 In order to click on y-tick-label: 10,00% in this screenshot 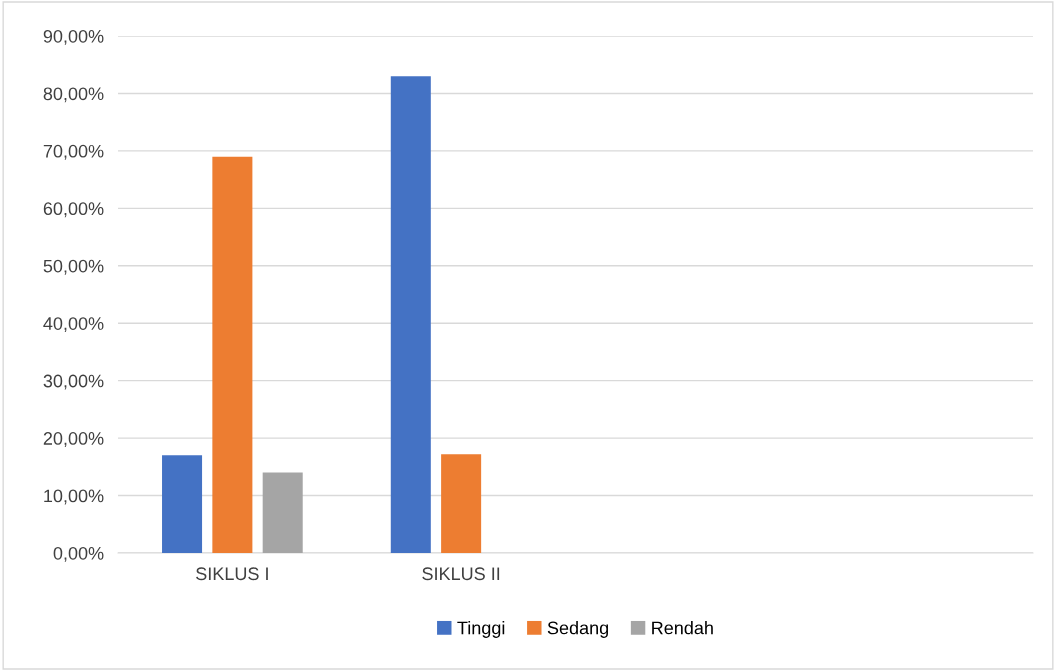, I will do `click(74, 497)`.